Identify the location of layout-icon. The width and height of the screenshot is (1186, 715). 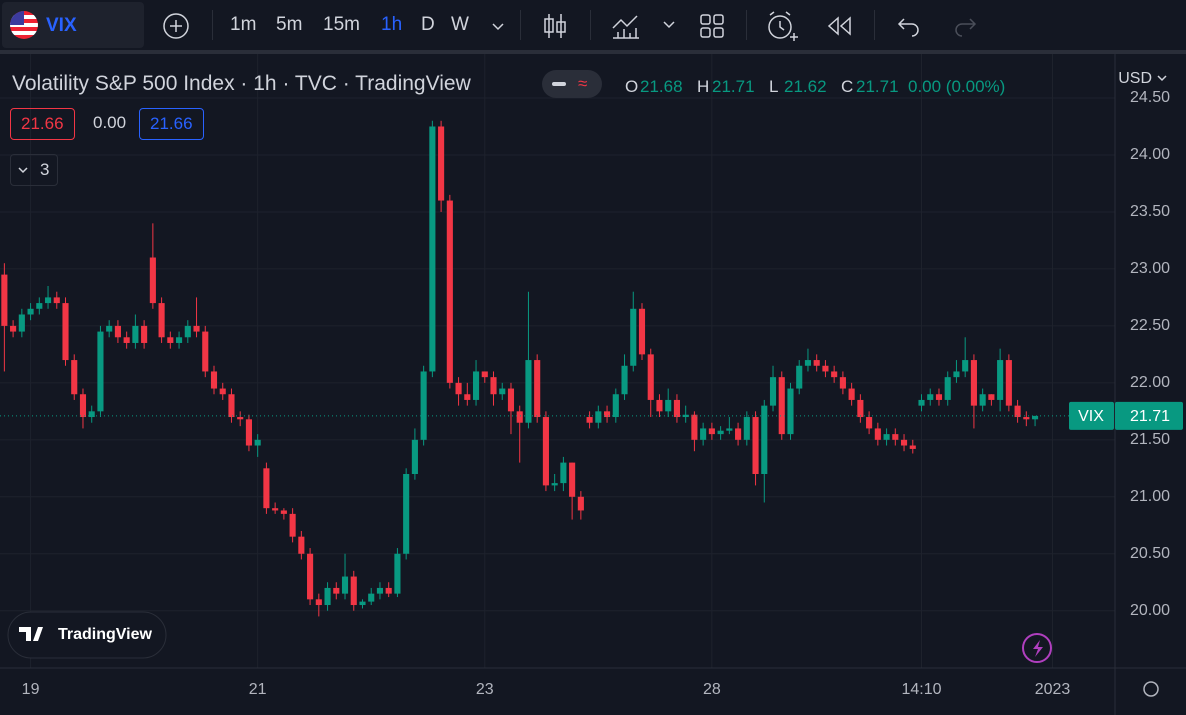
(712, 26).